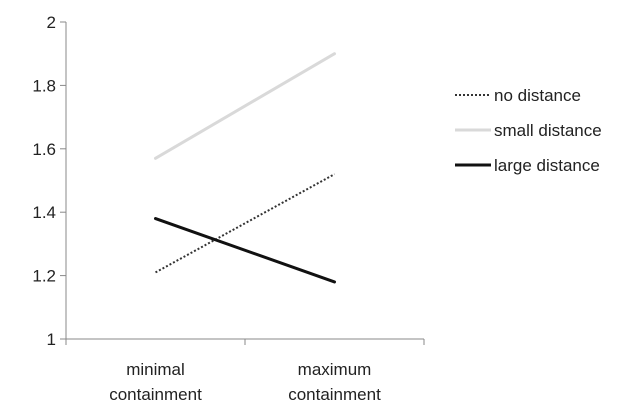 The height and width of the screenshot is (408, 641). Describe the element at coordinates (548, 130) in the screenshot. I see `legend-label: small distance` at that location.